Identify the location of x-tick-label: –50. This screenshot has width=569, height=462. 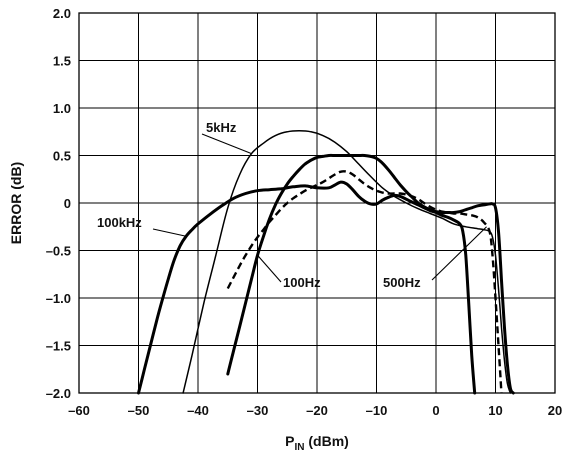
(139, 410).